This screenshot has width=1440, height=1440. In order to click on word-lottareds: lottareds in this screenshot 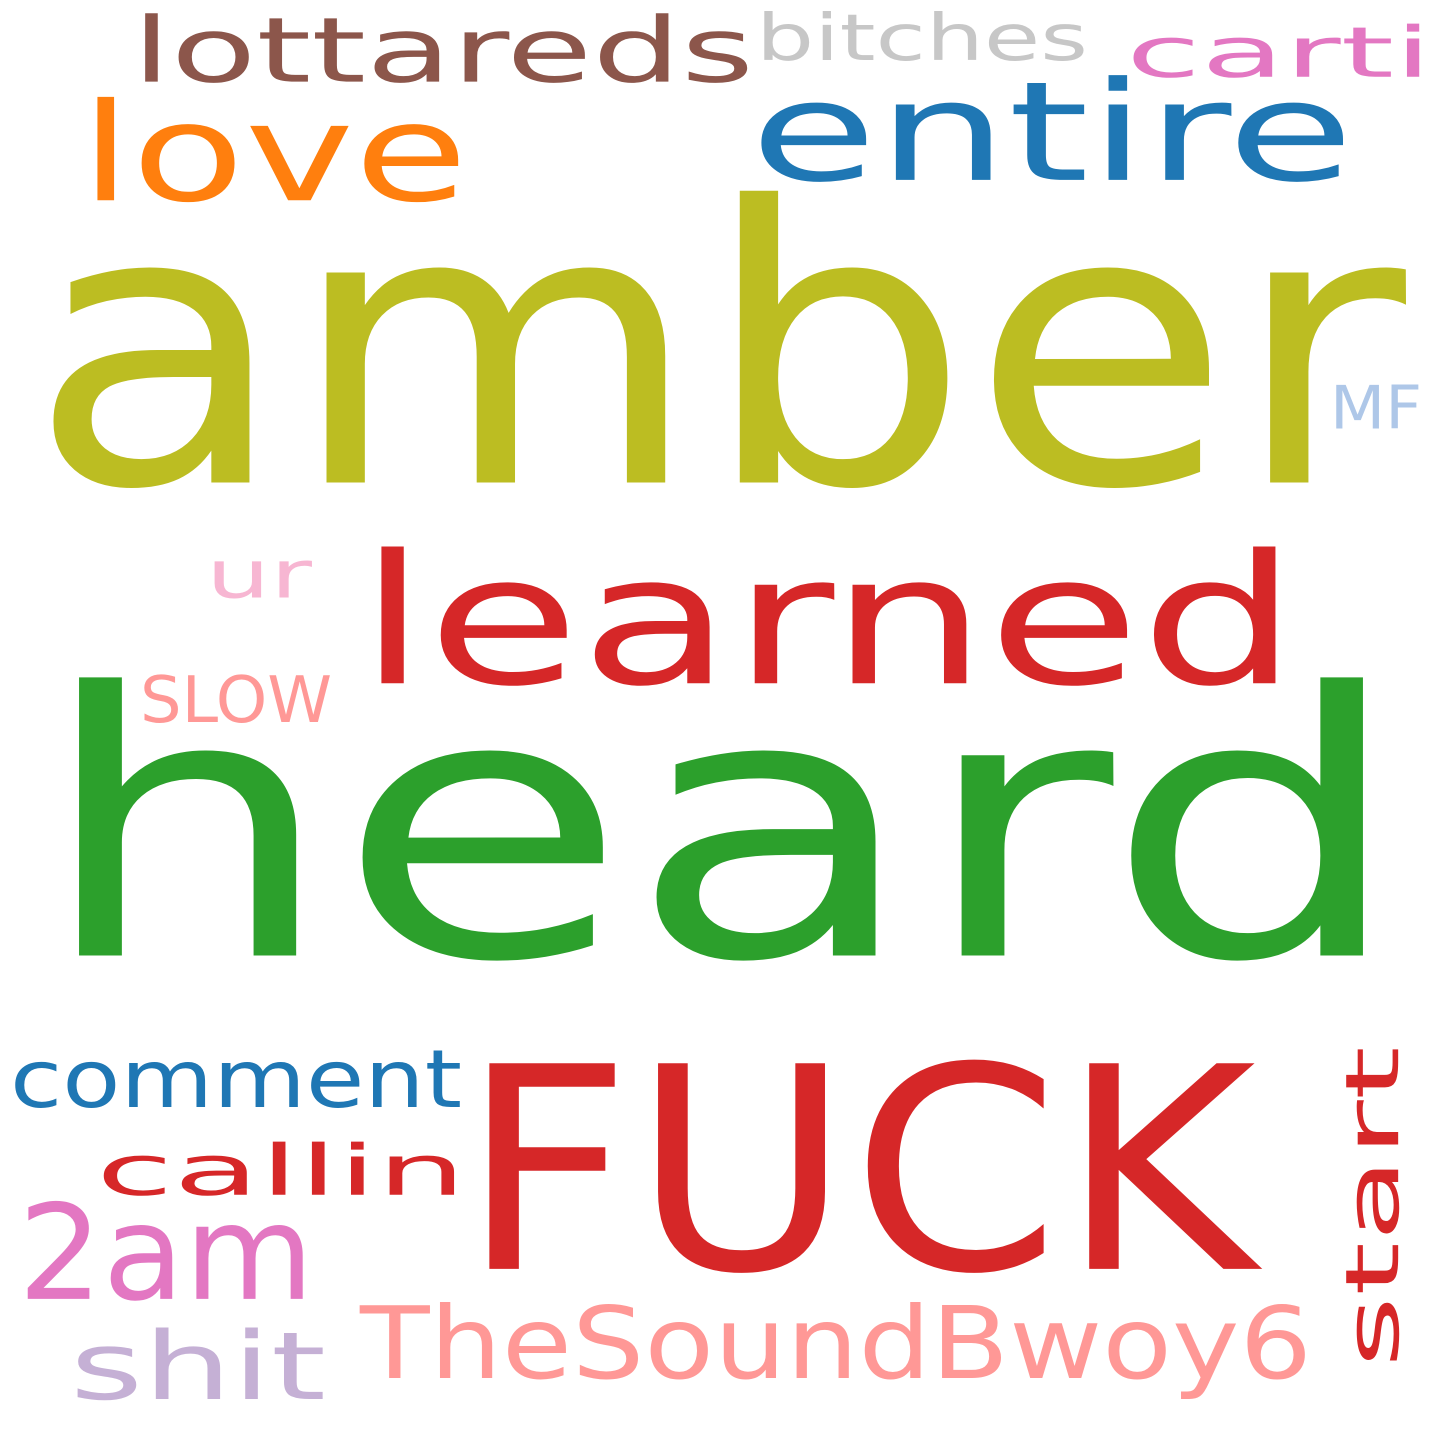, I will do `click(443, 52)`.